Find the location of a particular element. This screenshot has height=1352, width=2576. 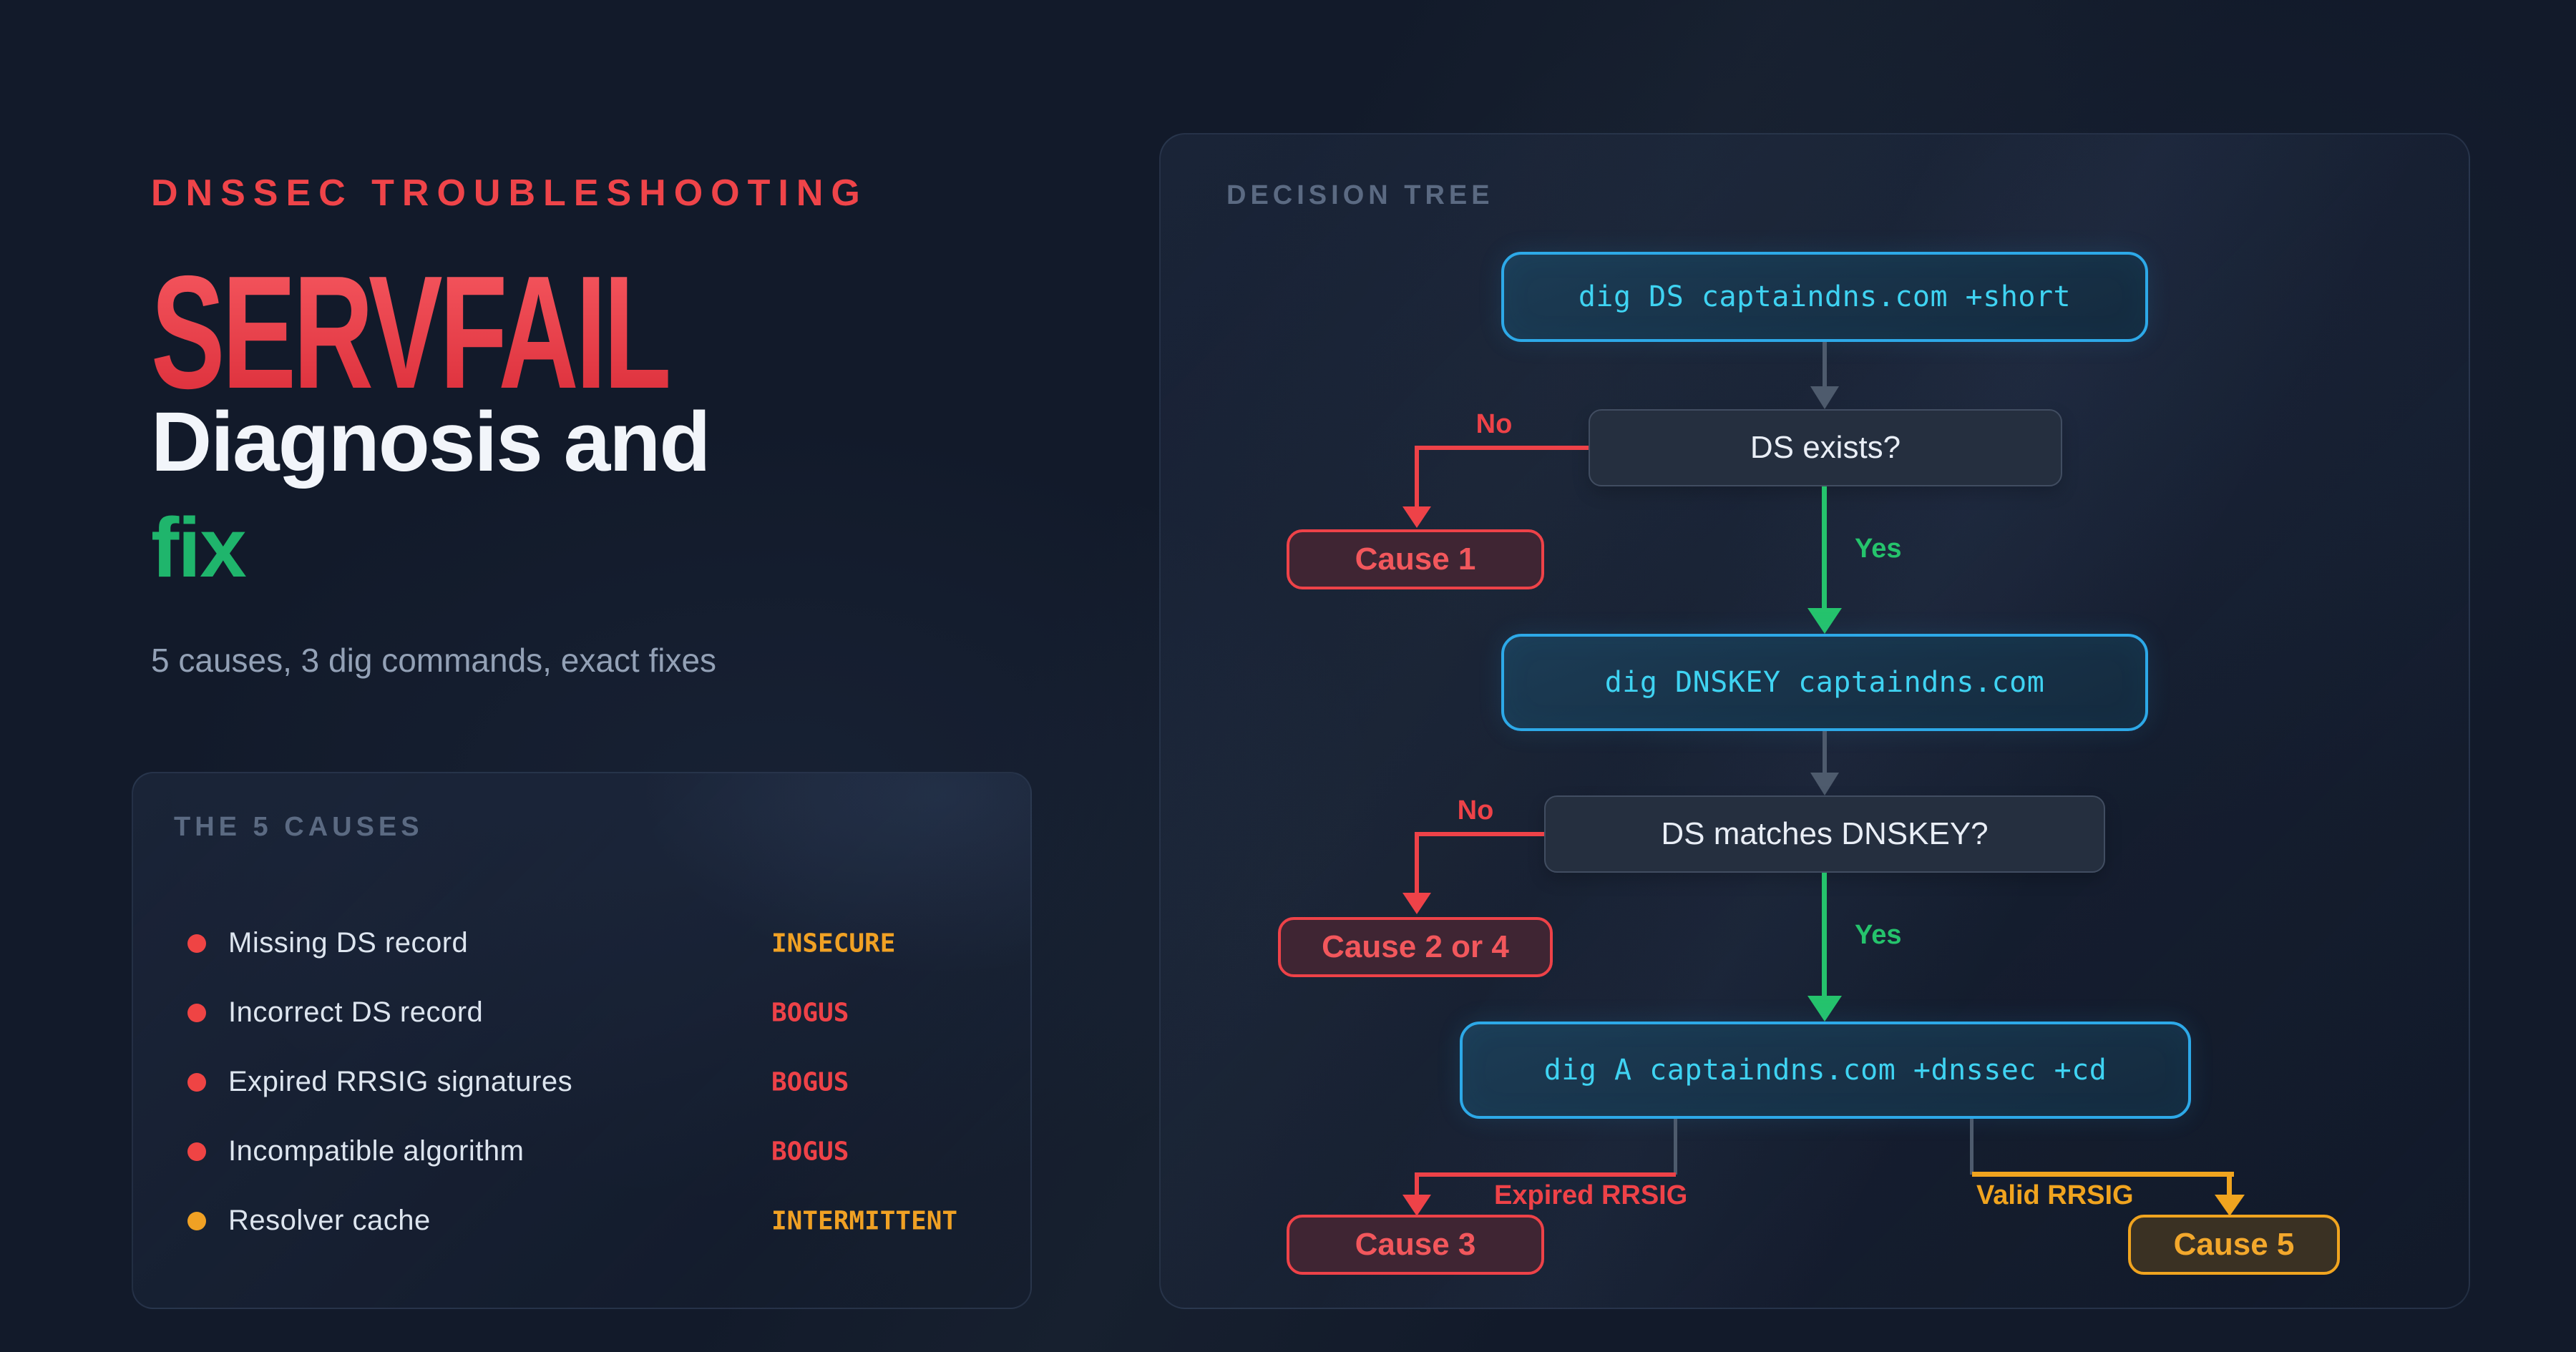

edge-expired-vline is located at coordinates (1417, 1184).